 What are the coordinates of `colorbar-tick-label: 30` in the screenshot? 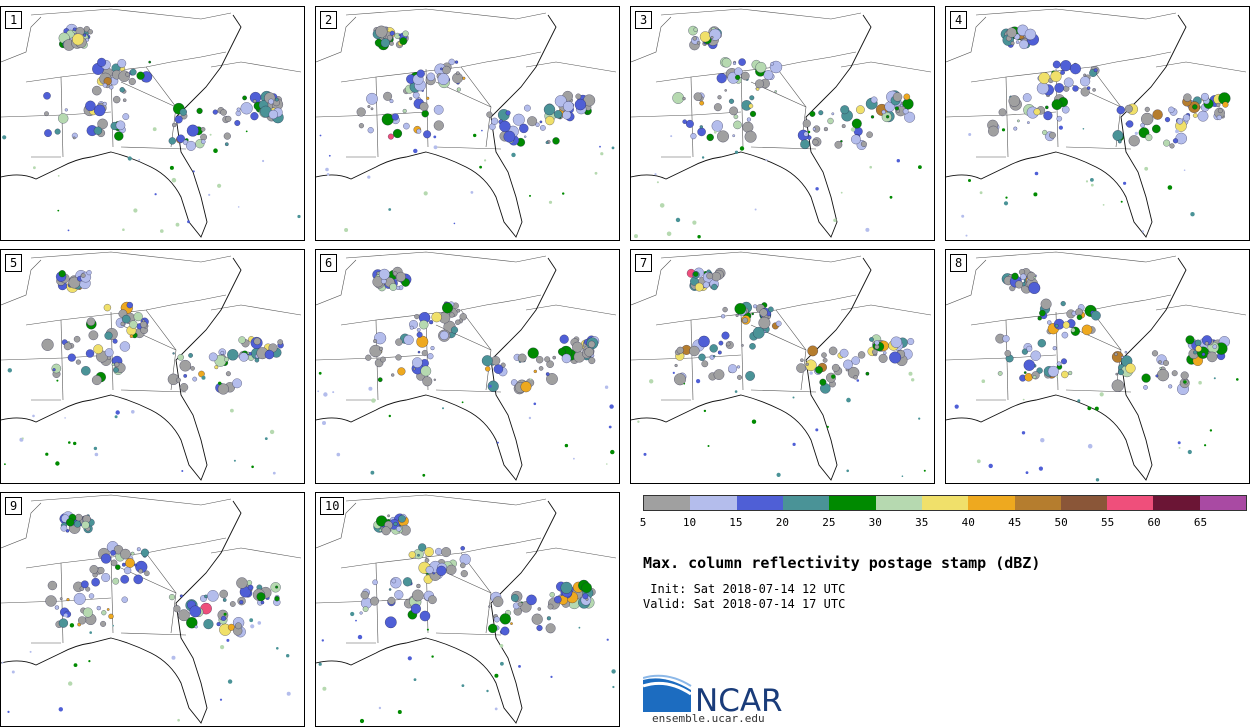 It's located at (875, 522).